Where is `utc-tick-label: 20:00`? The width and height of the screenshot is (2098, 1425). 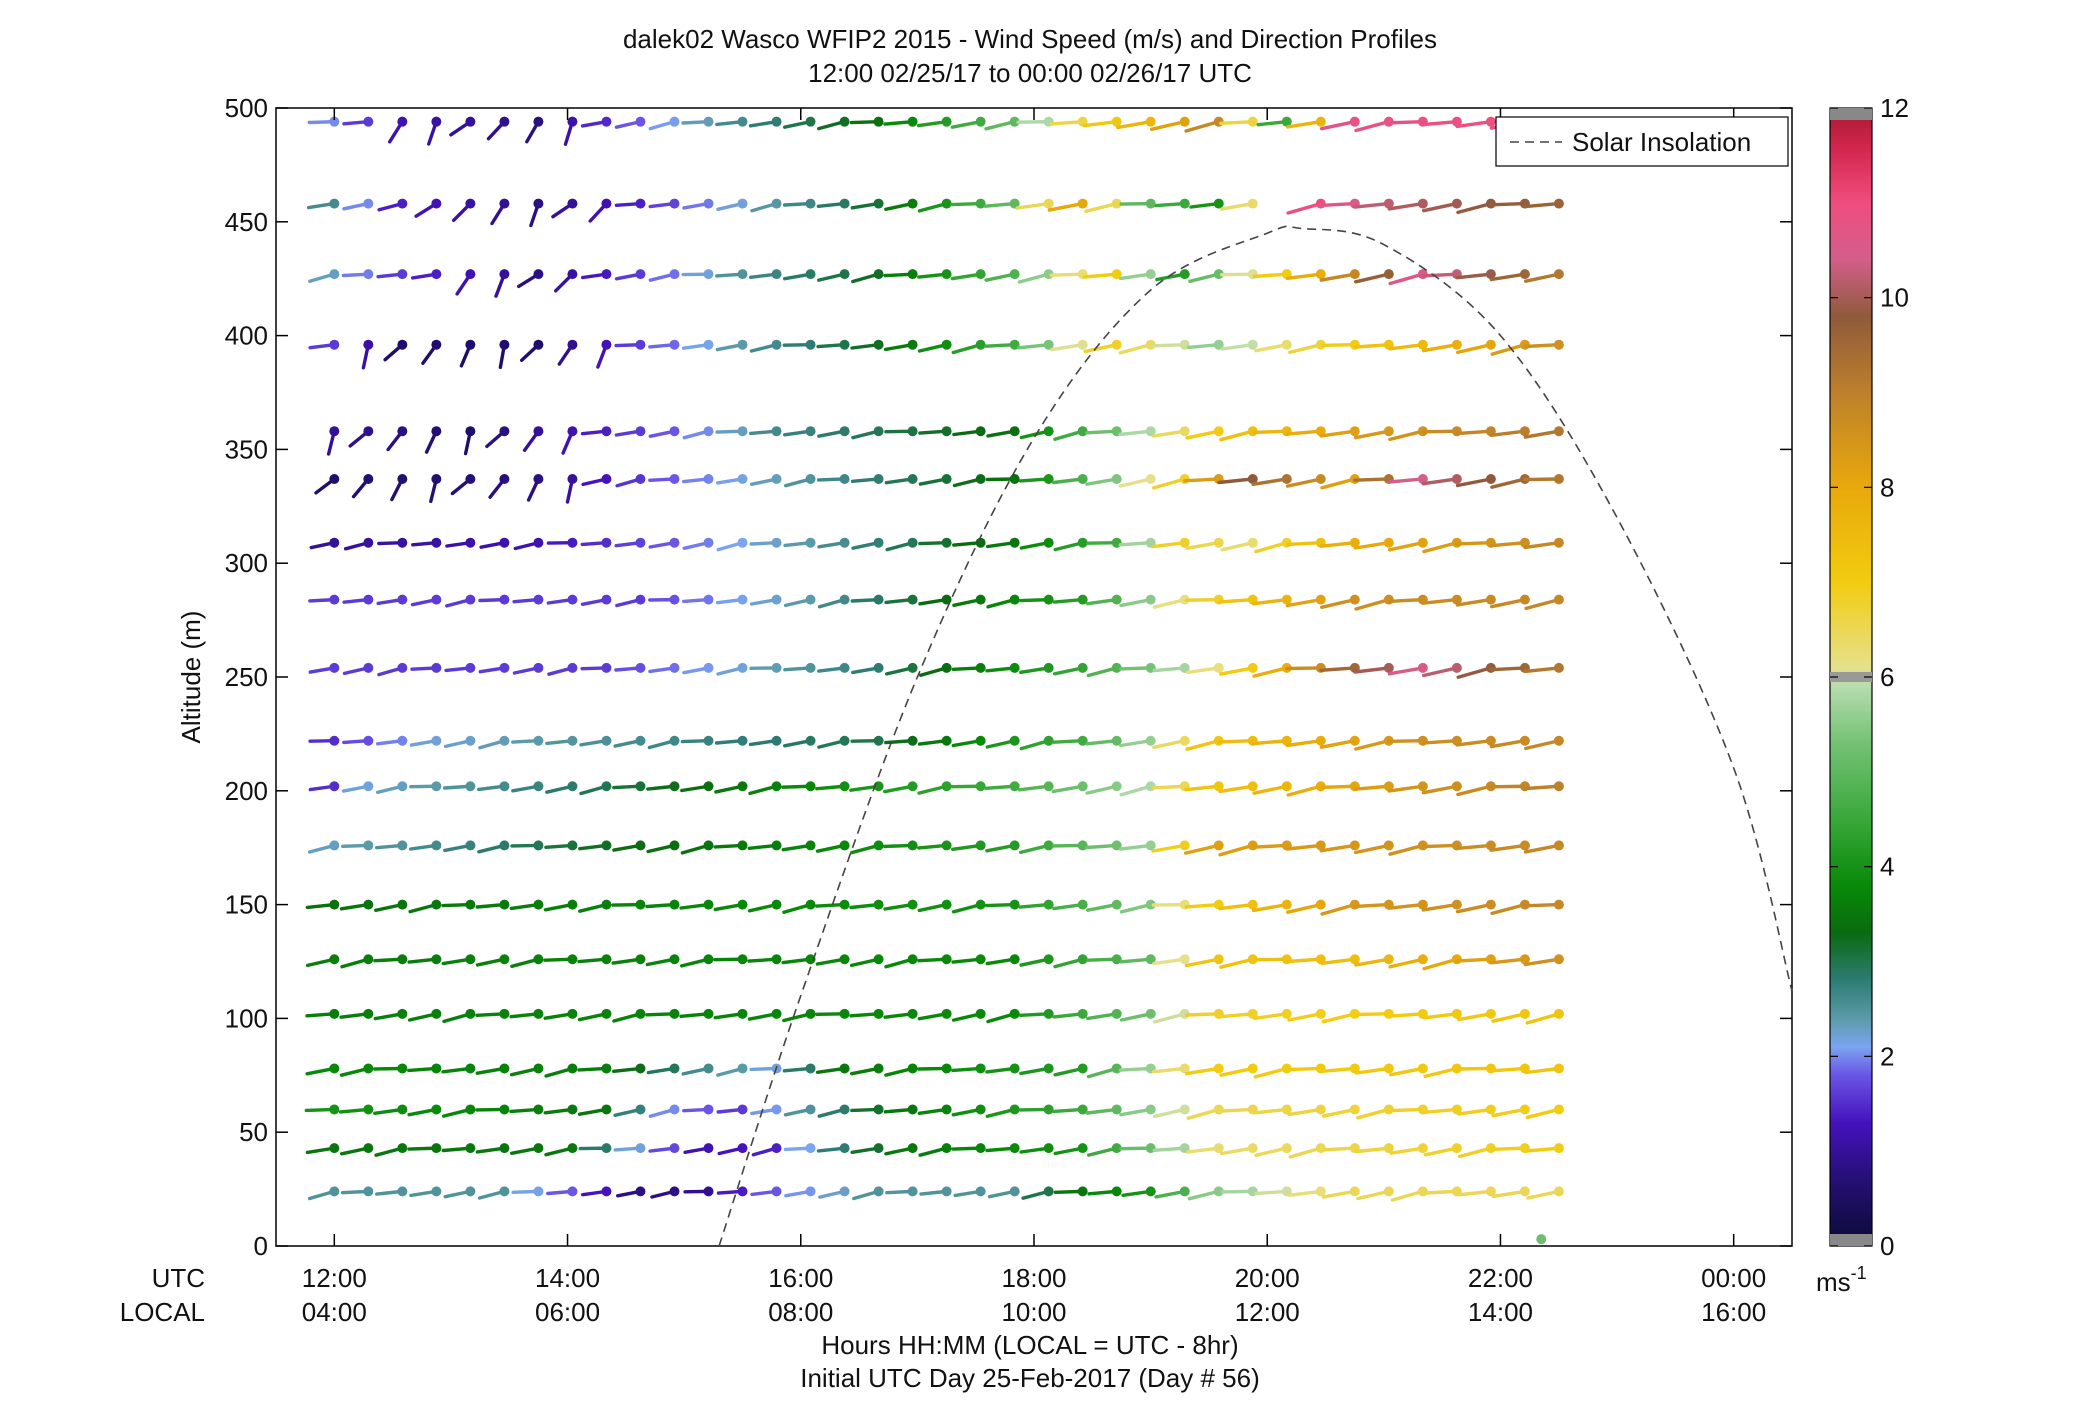 utc-tick-label: 20:00 is located at coordinates (1267, 1278).